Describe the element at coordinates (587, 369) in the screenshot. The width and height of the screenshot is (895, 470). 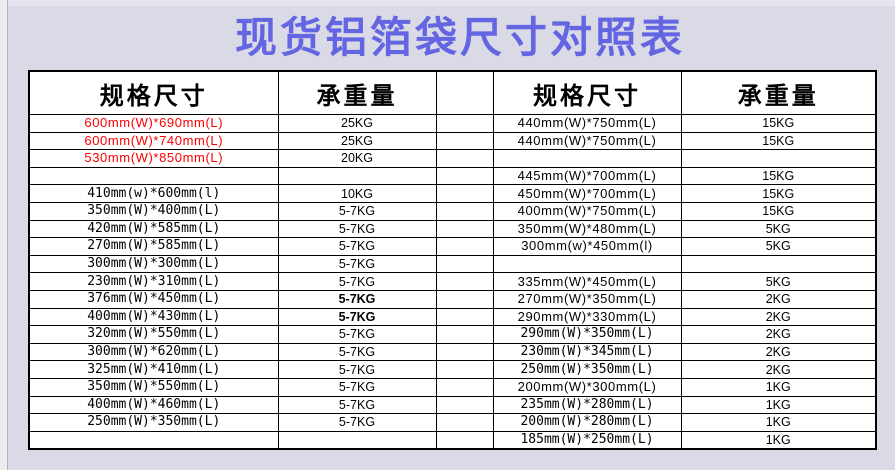
I see `right-spec-cell: 250mm(W)*350mm(L)` at that location.